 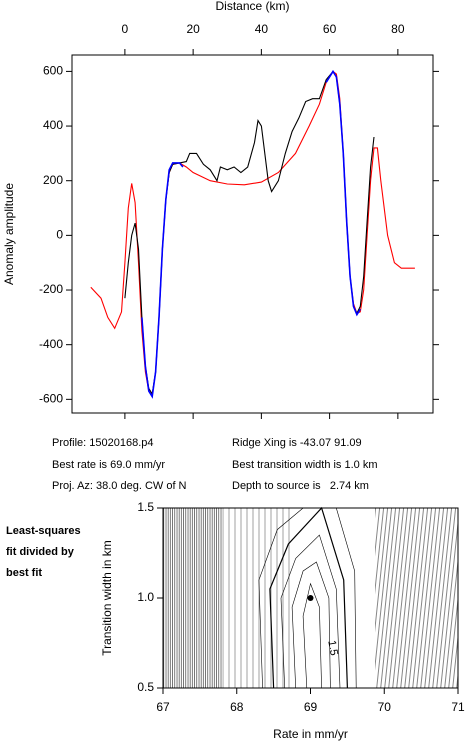 What do you see at coordinates (458, 707) in the screenshot?
I see `x-tick-label: 71` at bounding box center [458, 707].